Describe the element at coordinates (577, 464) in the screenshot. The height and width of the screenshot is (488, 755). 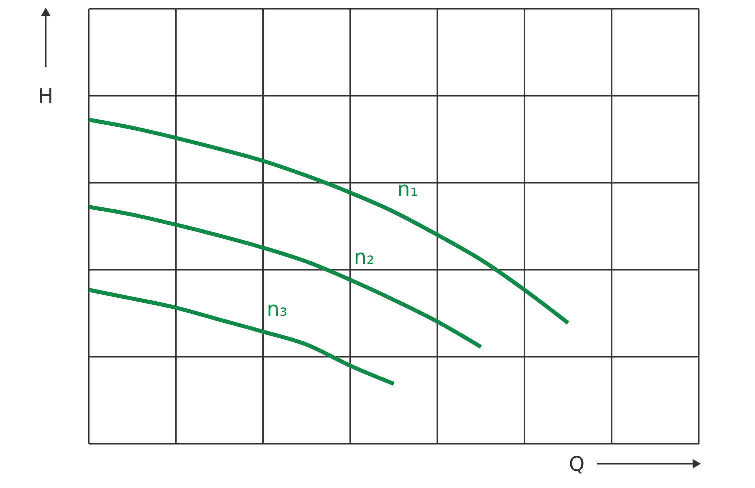
I see `x-axis-title: Q` at that location.